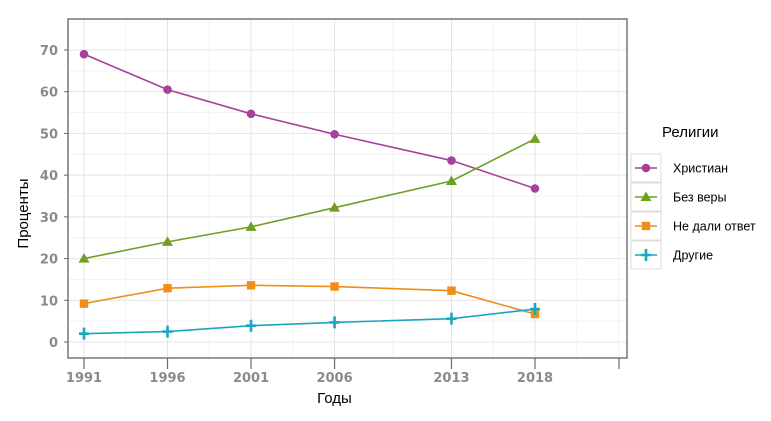 This screenshot has width=771, height=421. Describe the element at coordinates (49, 93) in the screenshot. I see `y-tick-label: 60` at that location.